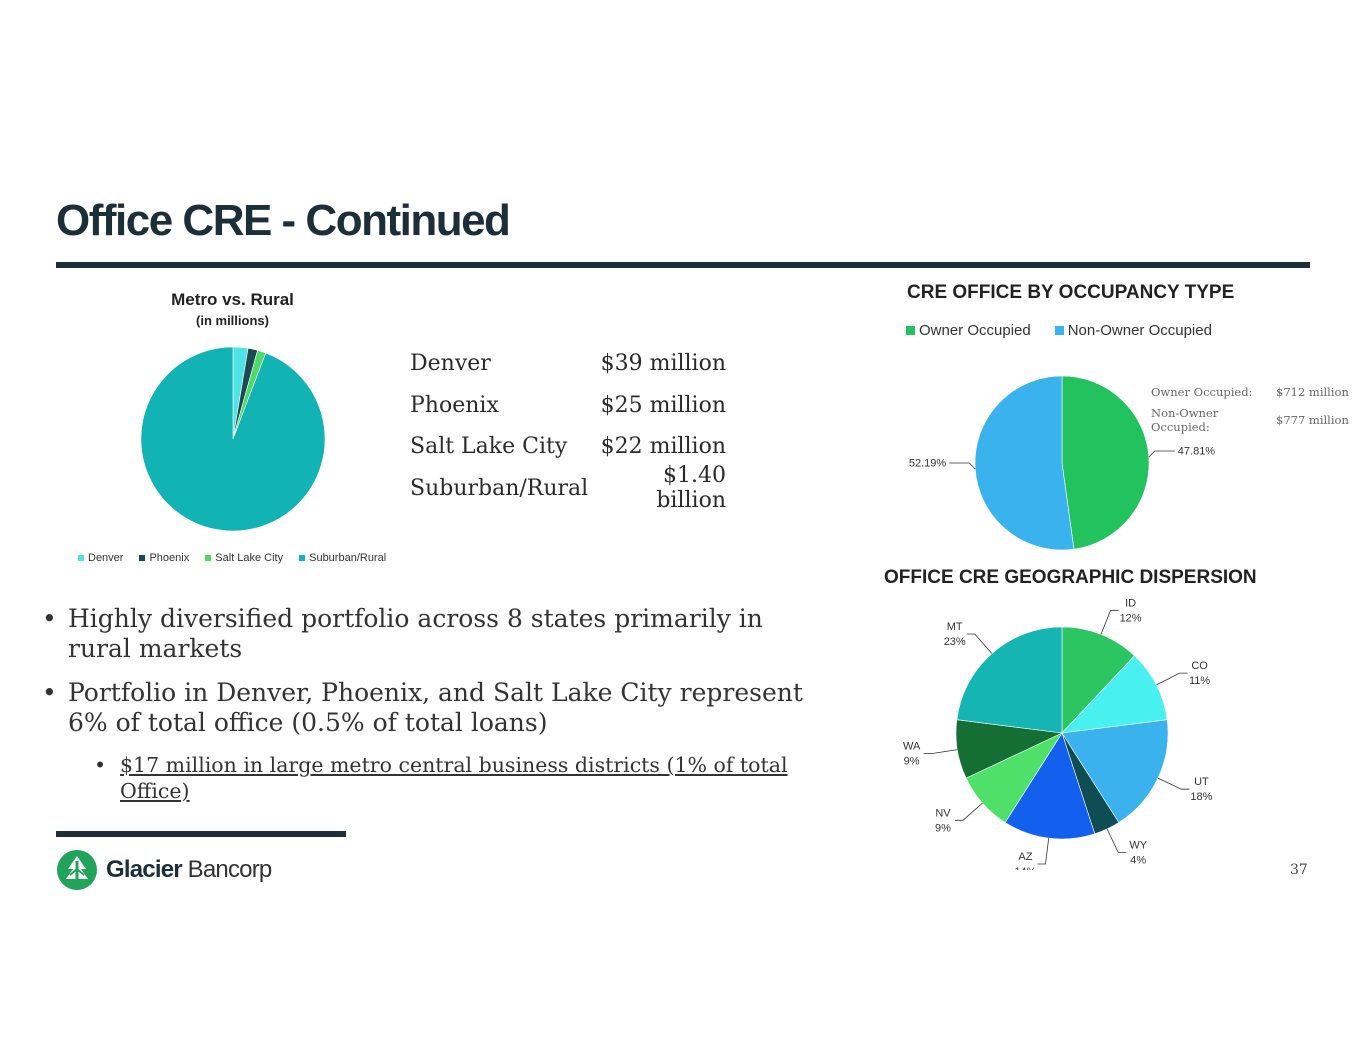 This screenshot has height=1055, width=1365. What do you see at coordinates (1199, 666) in the screenshot?
I see `category-label-co: CO` at bounding box center [1199, 666].